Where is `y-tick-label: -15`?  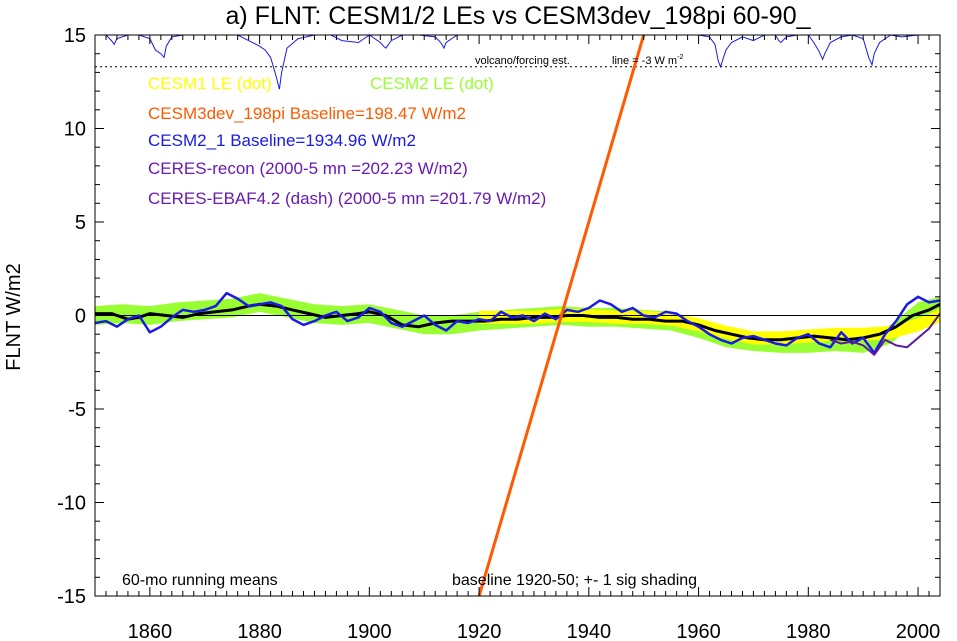 y-tick-label: -15 is located at coordinates (71, 597).